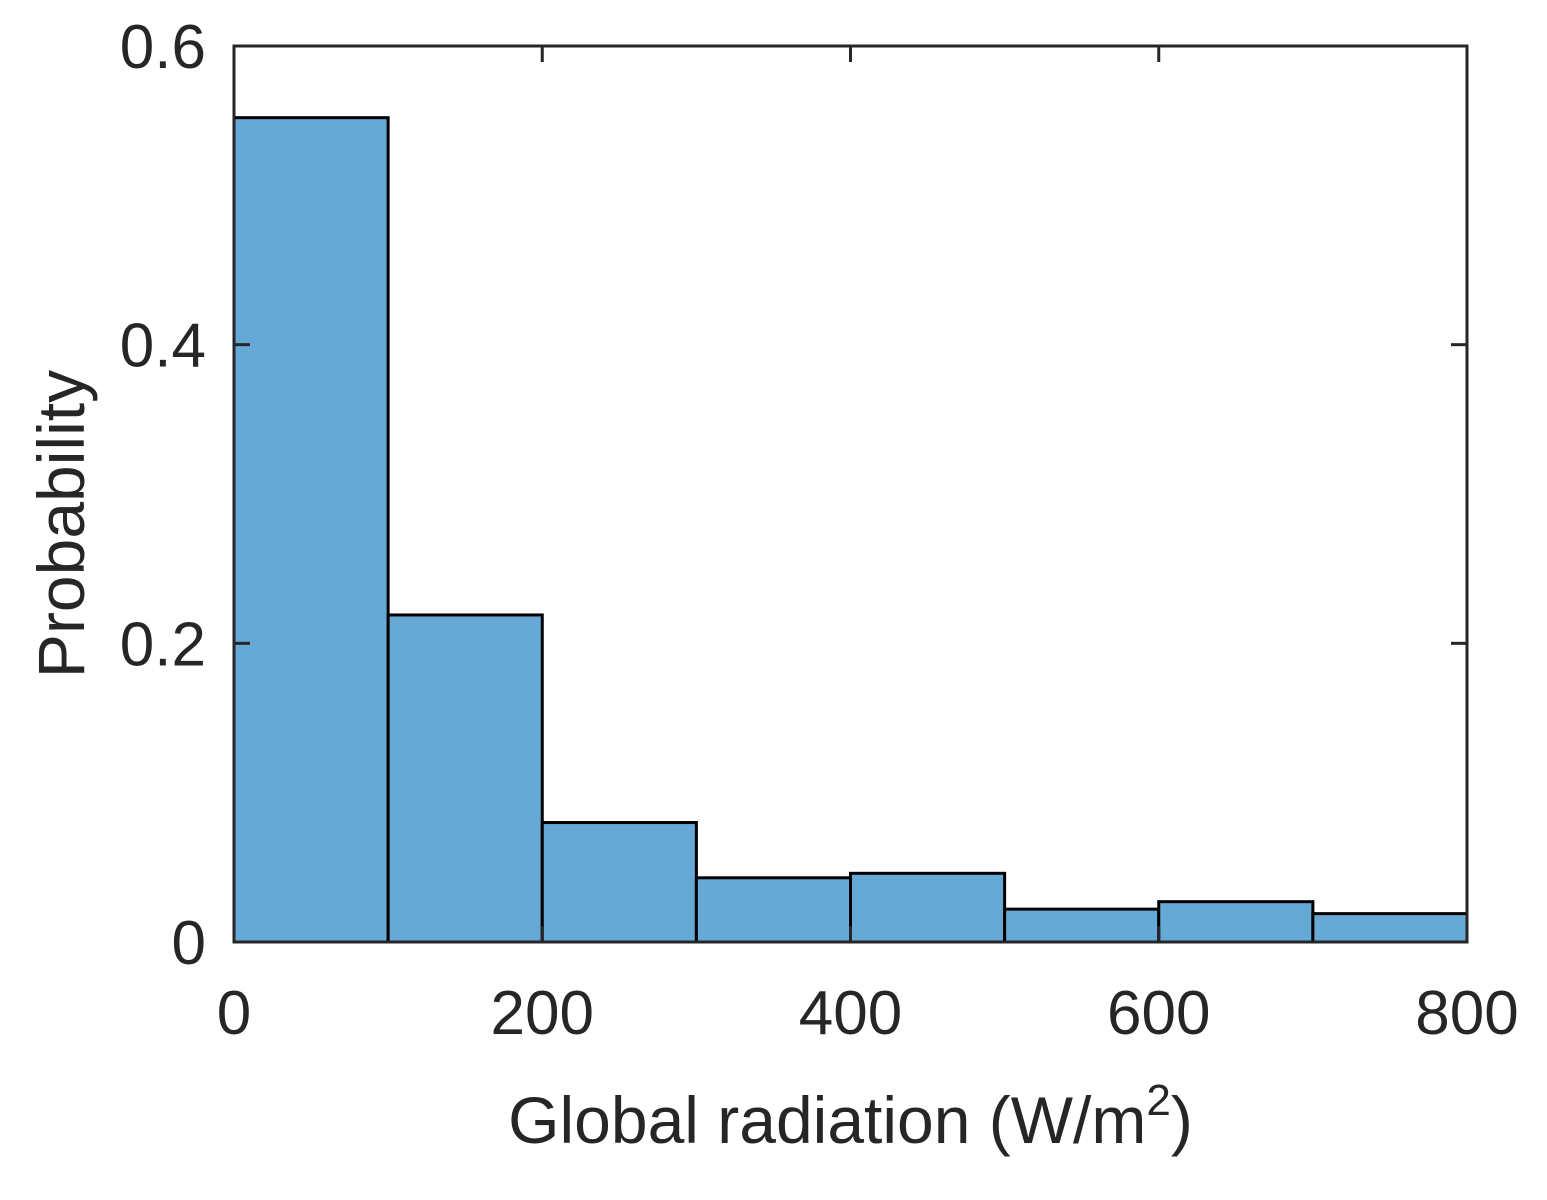 The height and width of the screenshot is (1200, 1547). I want to click on x-axis-label: Global radiation (W/m2), so click(850, 1116).